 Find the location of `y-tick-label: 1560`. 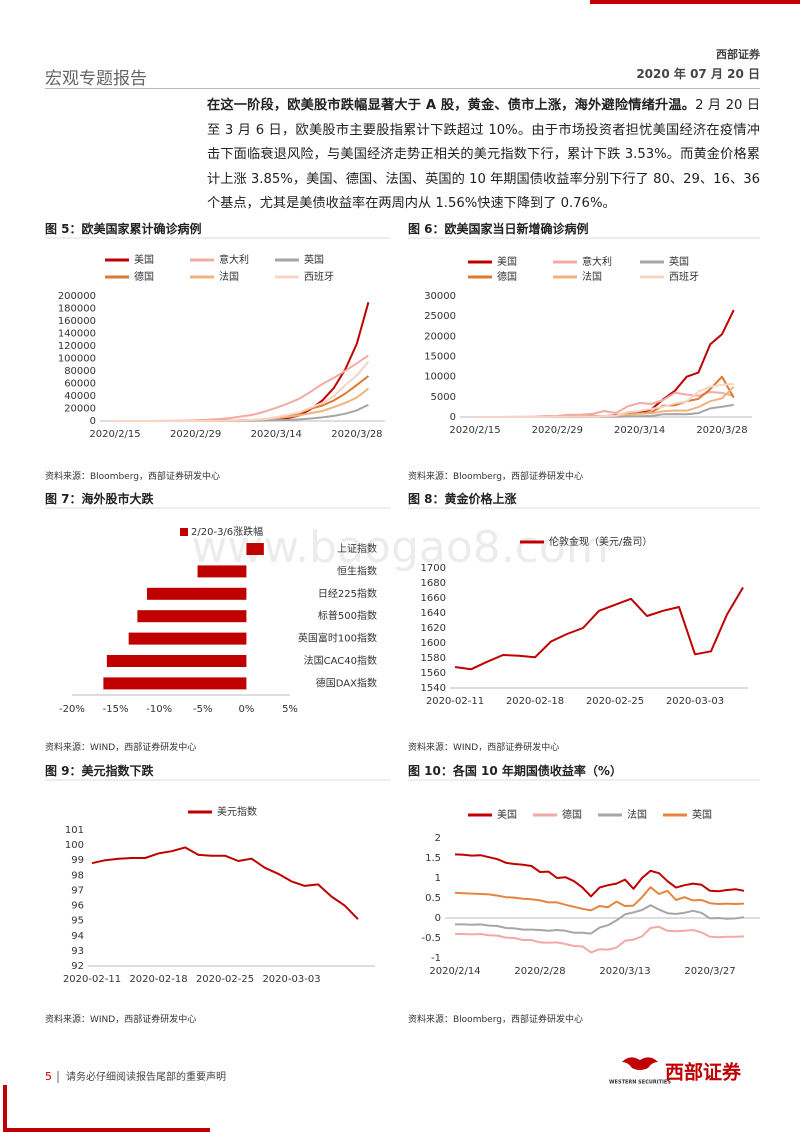

y-tick-label: 1560 is located at coordinates (433, 673).